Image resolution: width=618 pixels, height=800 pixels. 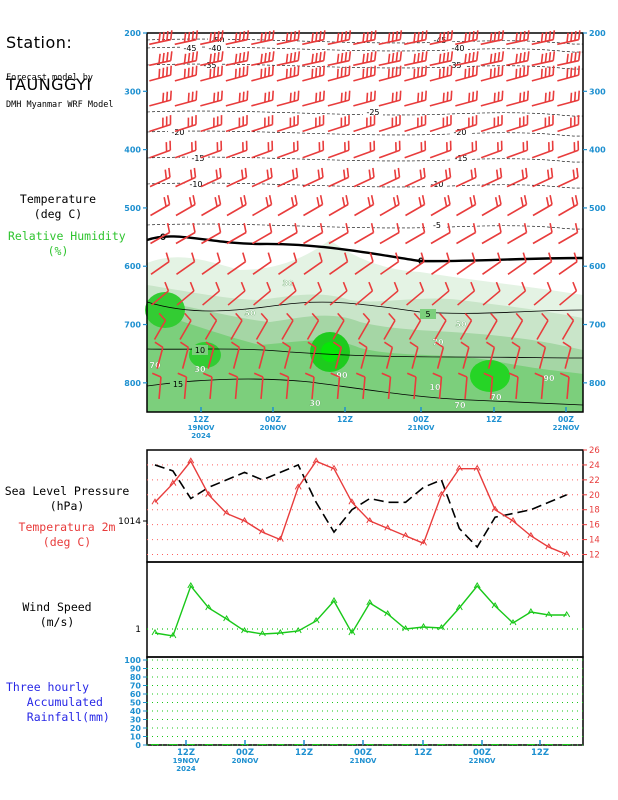 What do you see at coordinates (237, 263) in the screenshot?
I see `wind-barb-r9-c3` at bounding box center [237, 263].